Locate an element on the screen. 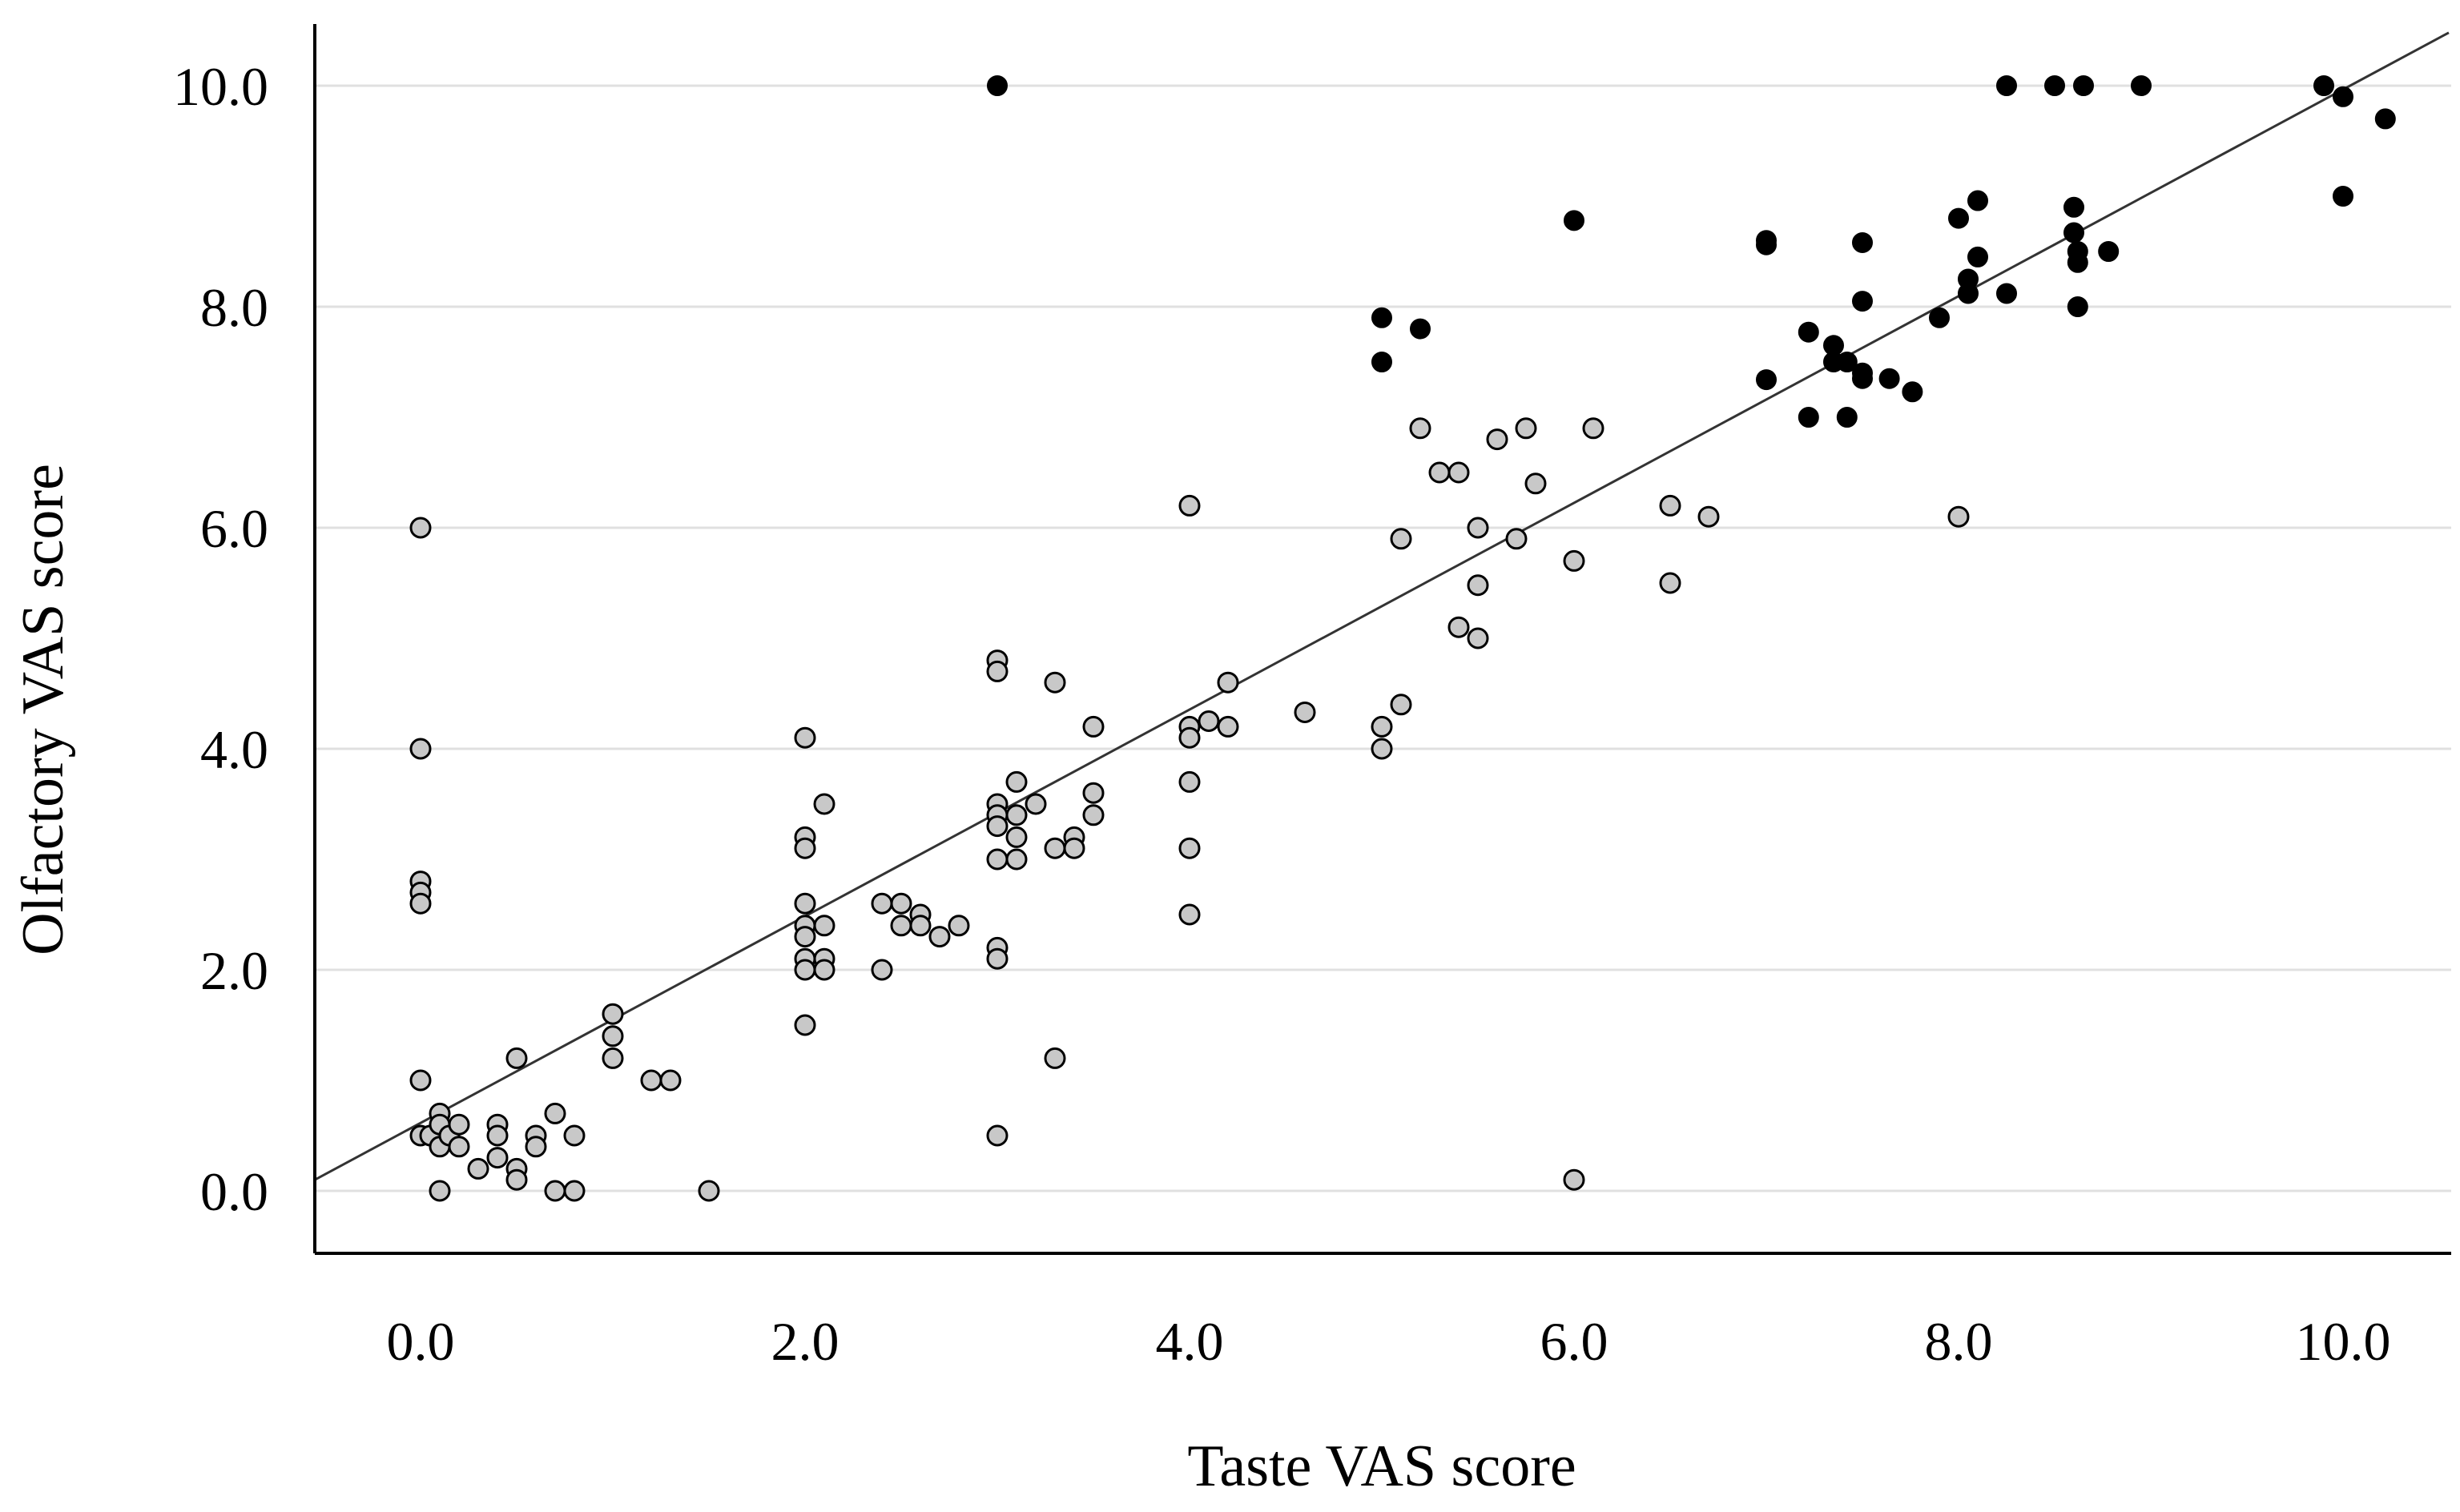 This screenshot has width=2460, height=1512. y-tick-label: 6.0 is located at coordinates (234, 528).